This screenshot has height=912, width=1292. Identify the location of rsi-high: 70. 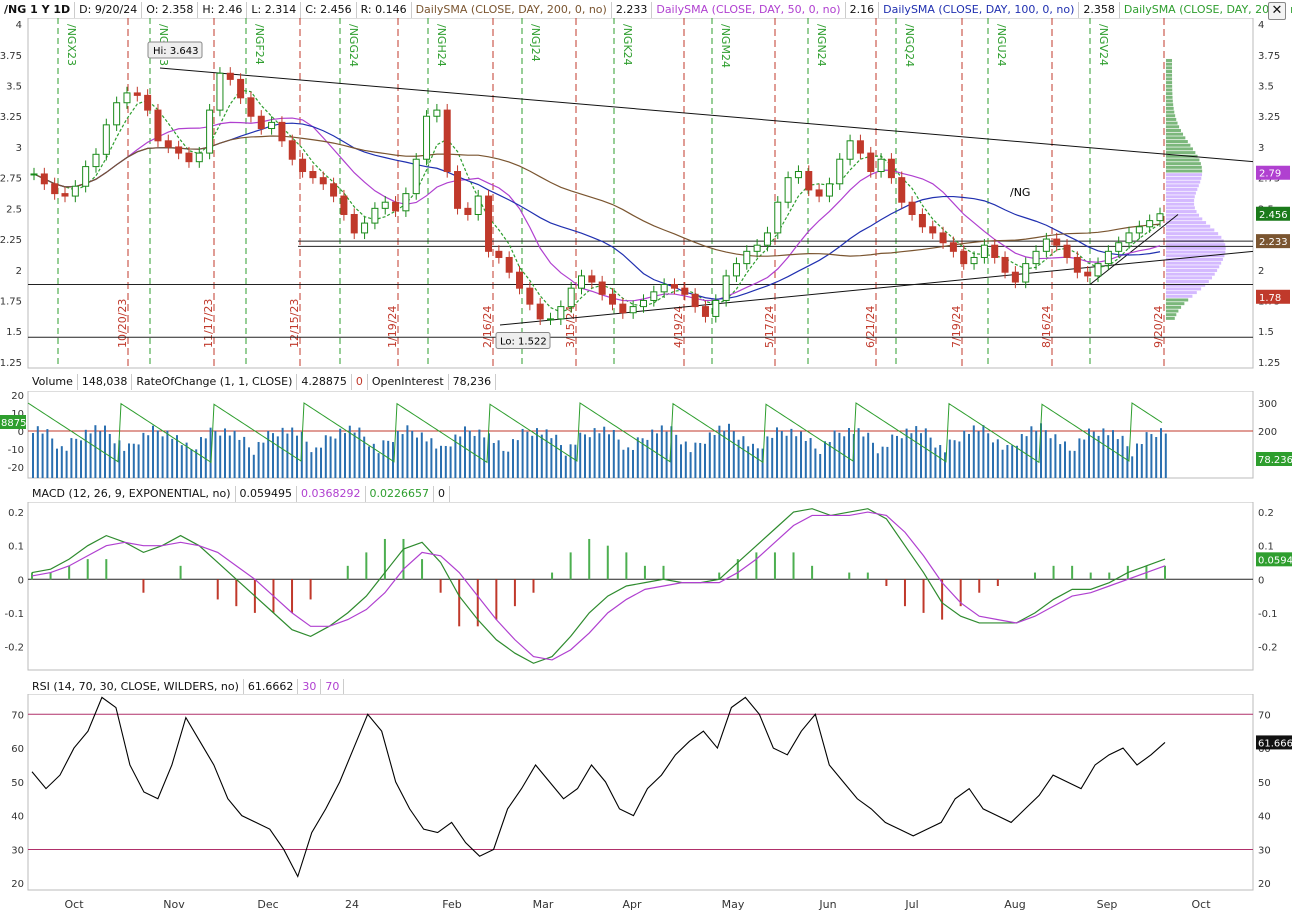
(333, 687).